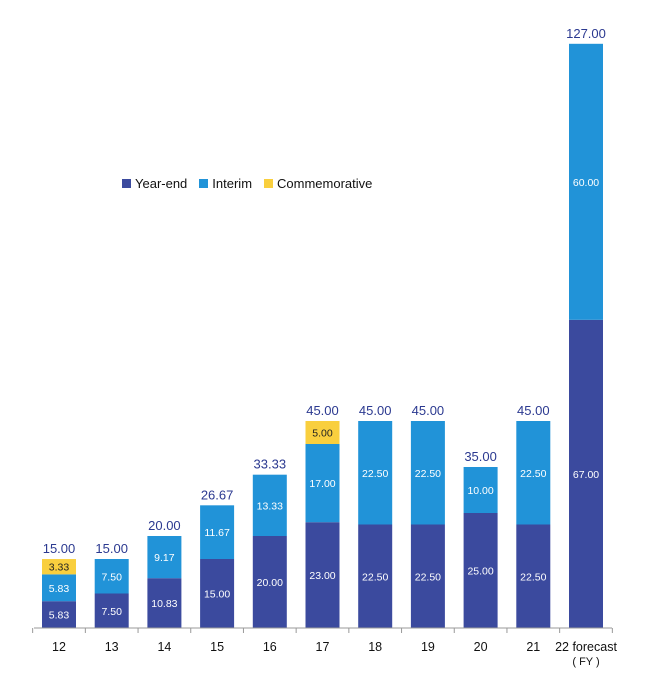 The width and height of the screenshot is (648, 680). What do you see at coordinates (533, 647) in the screenshot?
I see `x-tick-label-21: 21` at bounding box center [533, 647].